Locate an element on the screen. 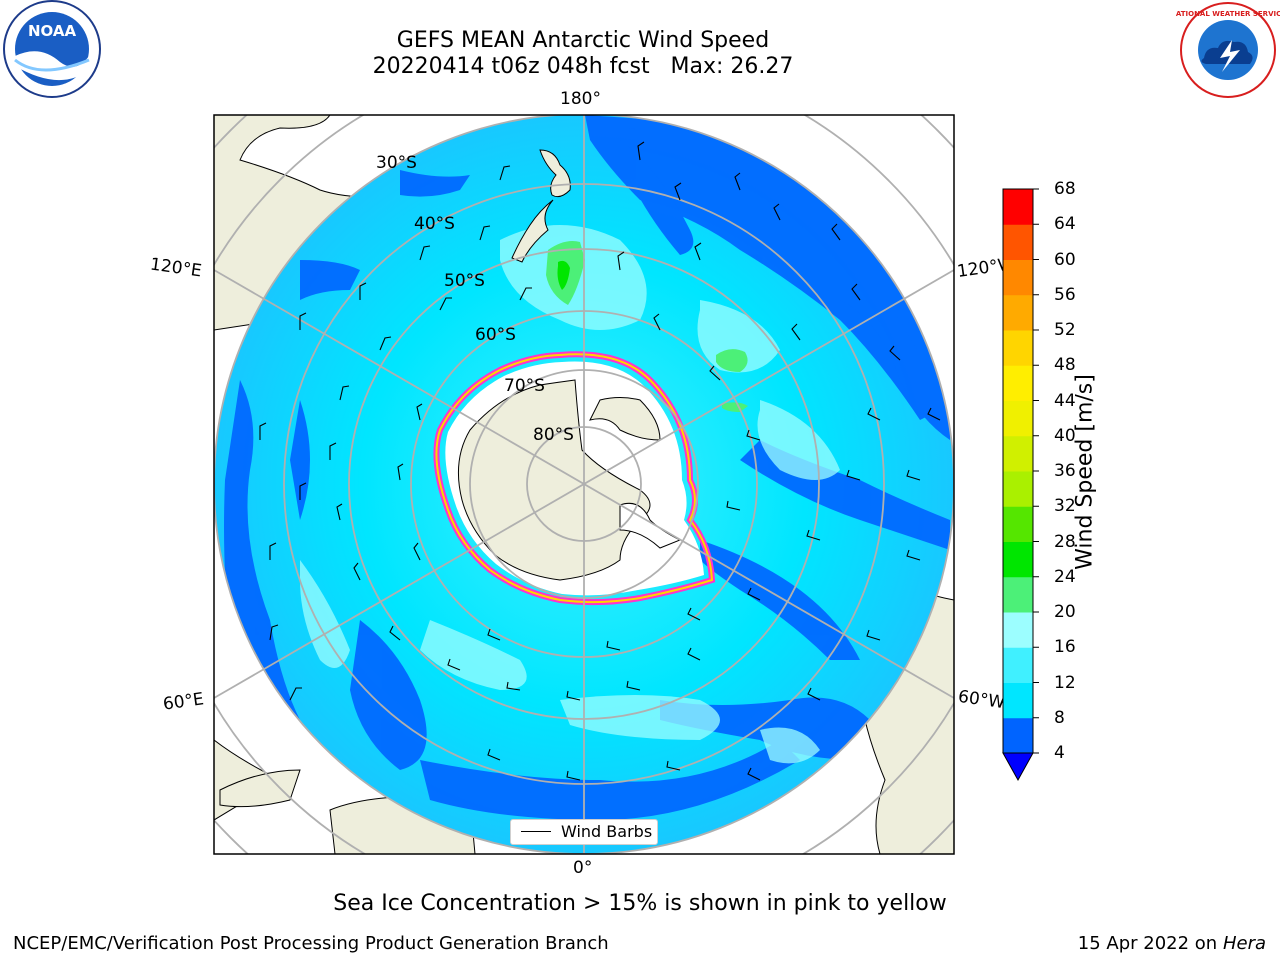  nws-logo: NATIONAL WEATHER SERVICE is located at coordinates (1228, 50).